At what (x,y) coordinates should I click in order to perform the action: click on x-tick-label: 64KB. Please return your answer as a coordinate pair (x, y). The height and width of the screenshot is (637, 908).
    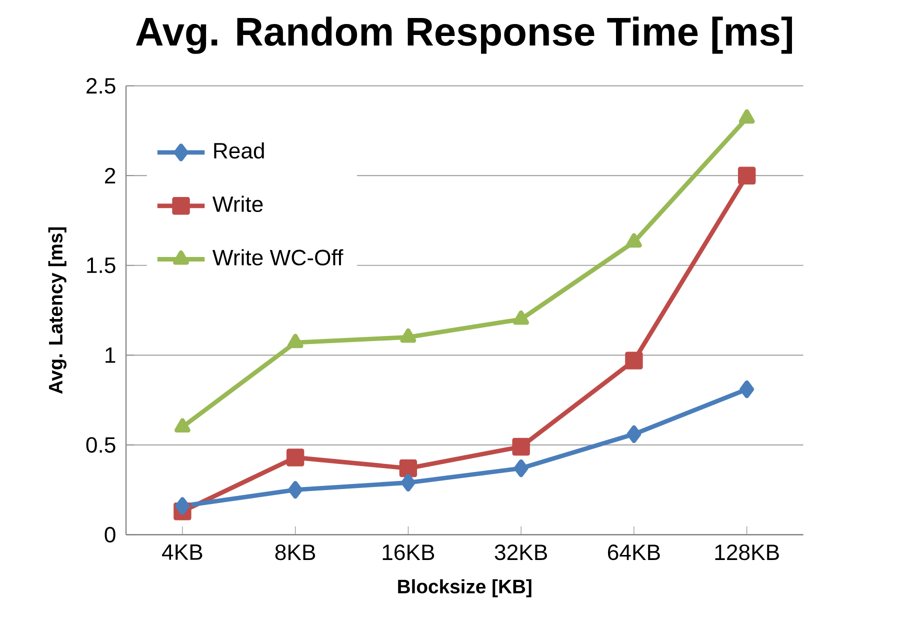
    Looking at the image, I should click on (634, 552).